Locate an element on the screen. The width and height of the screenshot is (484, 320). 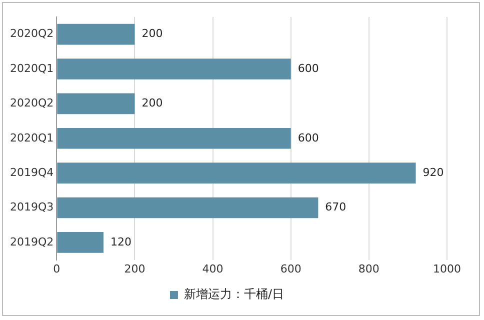
x-tick-label: 0 is located at coordinates (56, 269).